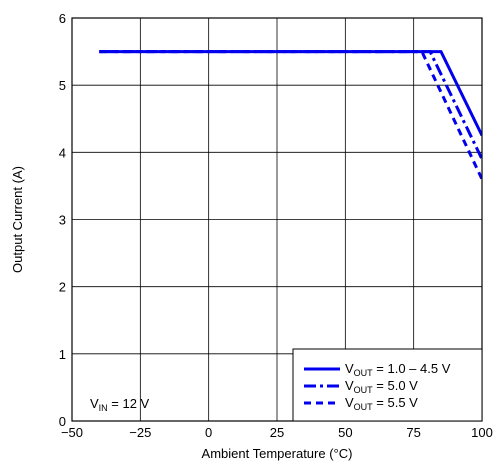  Describe the element at coordinates (17, 219) in the screenshot. I see `y-axis-label: Output Current (A)` at that location.